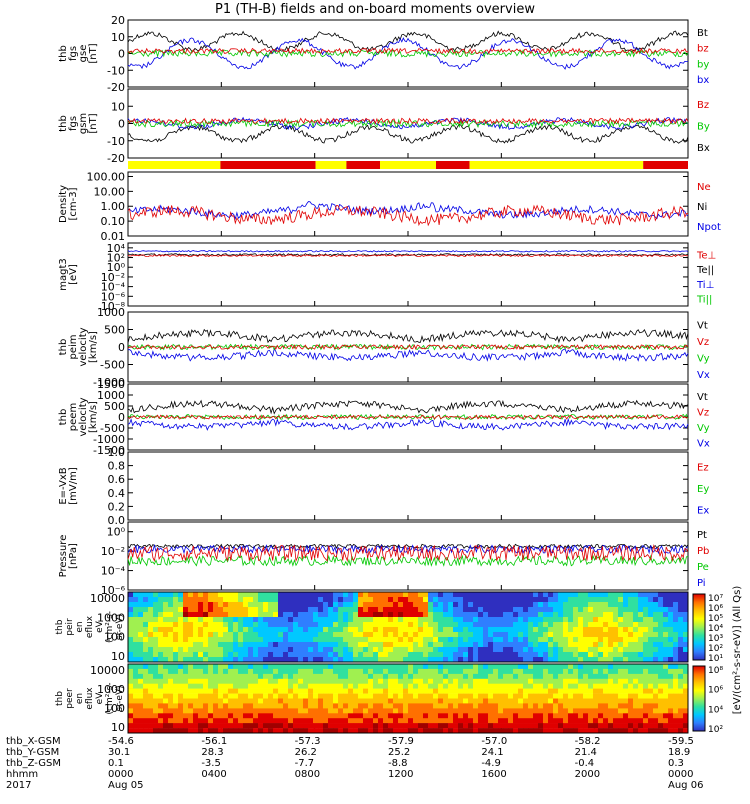 Image resolution: width=750 pixels, height=804 pixels. Describe the element at coordinates (120, 627) in the screenshot. I see `y-axis-label: sr-eV)` at that location.